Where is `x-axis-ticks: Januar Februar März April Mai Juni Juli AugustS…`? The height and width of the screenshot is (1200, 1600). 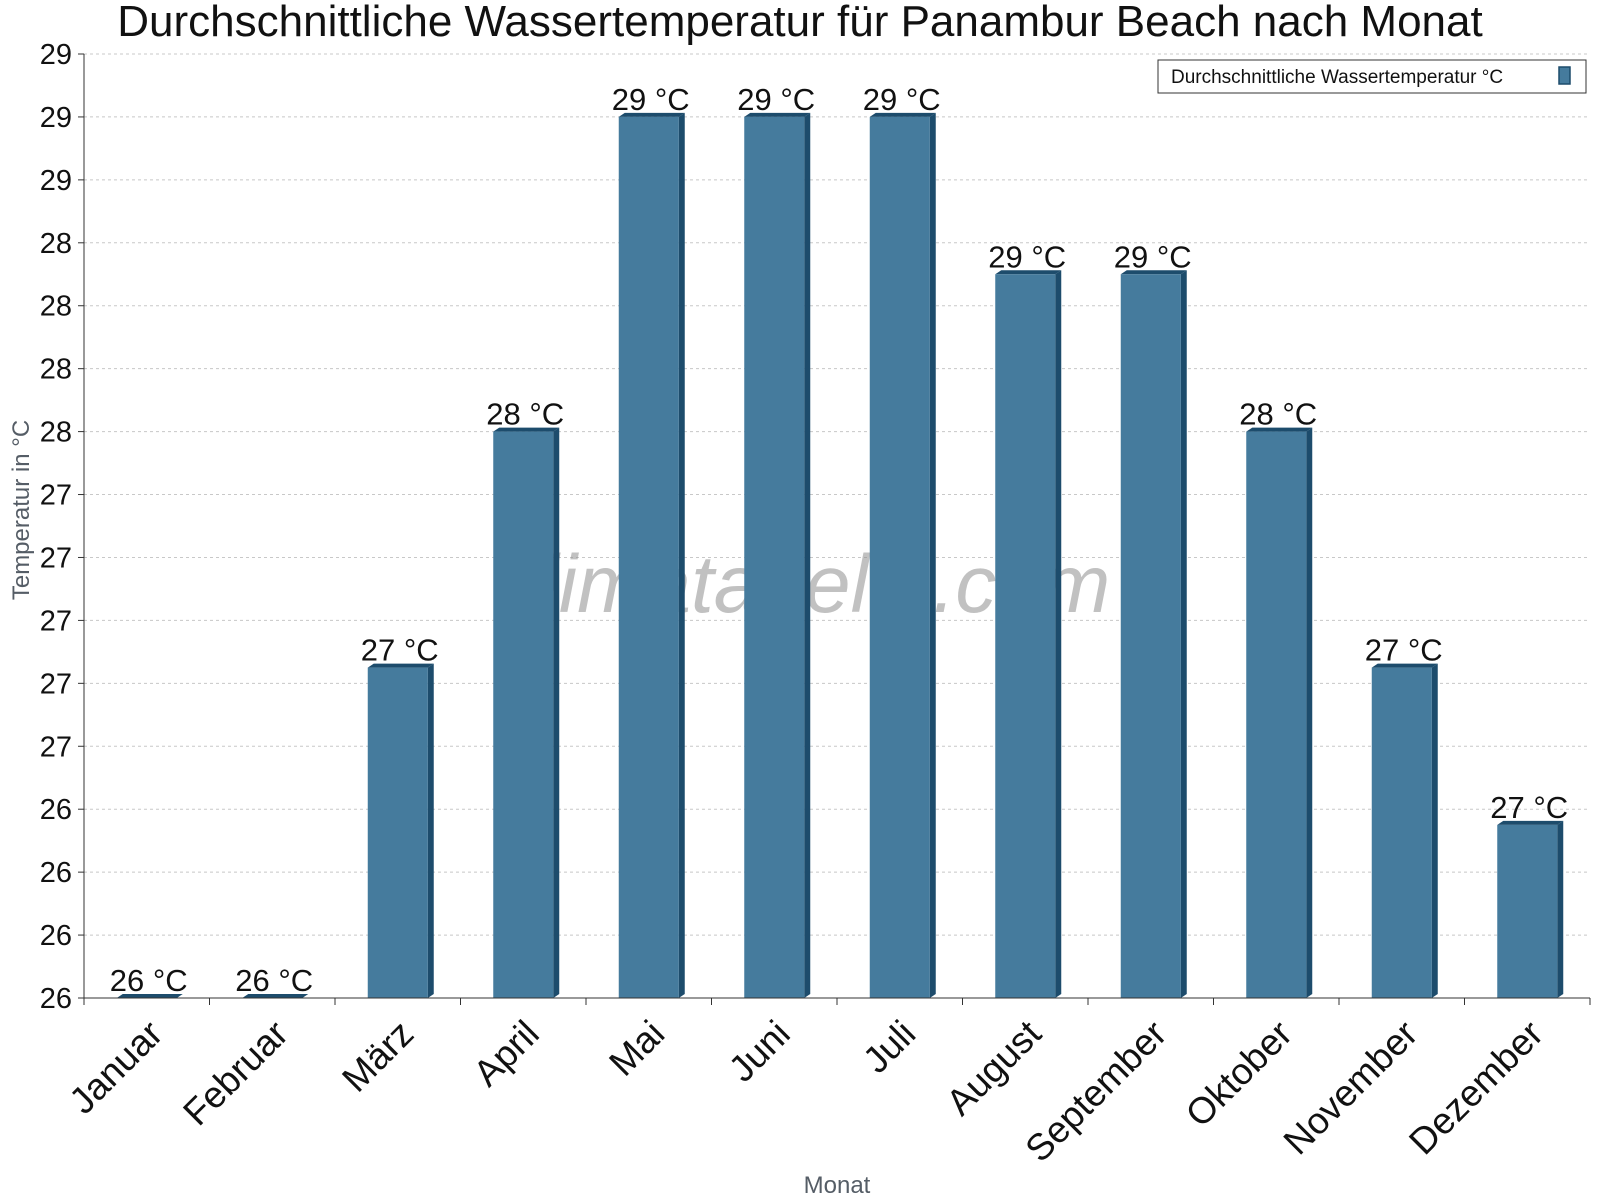 x-axis-ticks: Januar Februar März April Mai Juni Juli AugustS… is located at coordinates (826, 1084).